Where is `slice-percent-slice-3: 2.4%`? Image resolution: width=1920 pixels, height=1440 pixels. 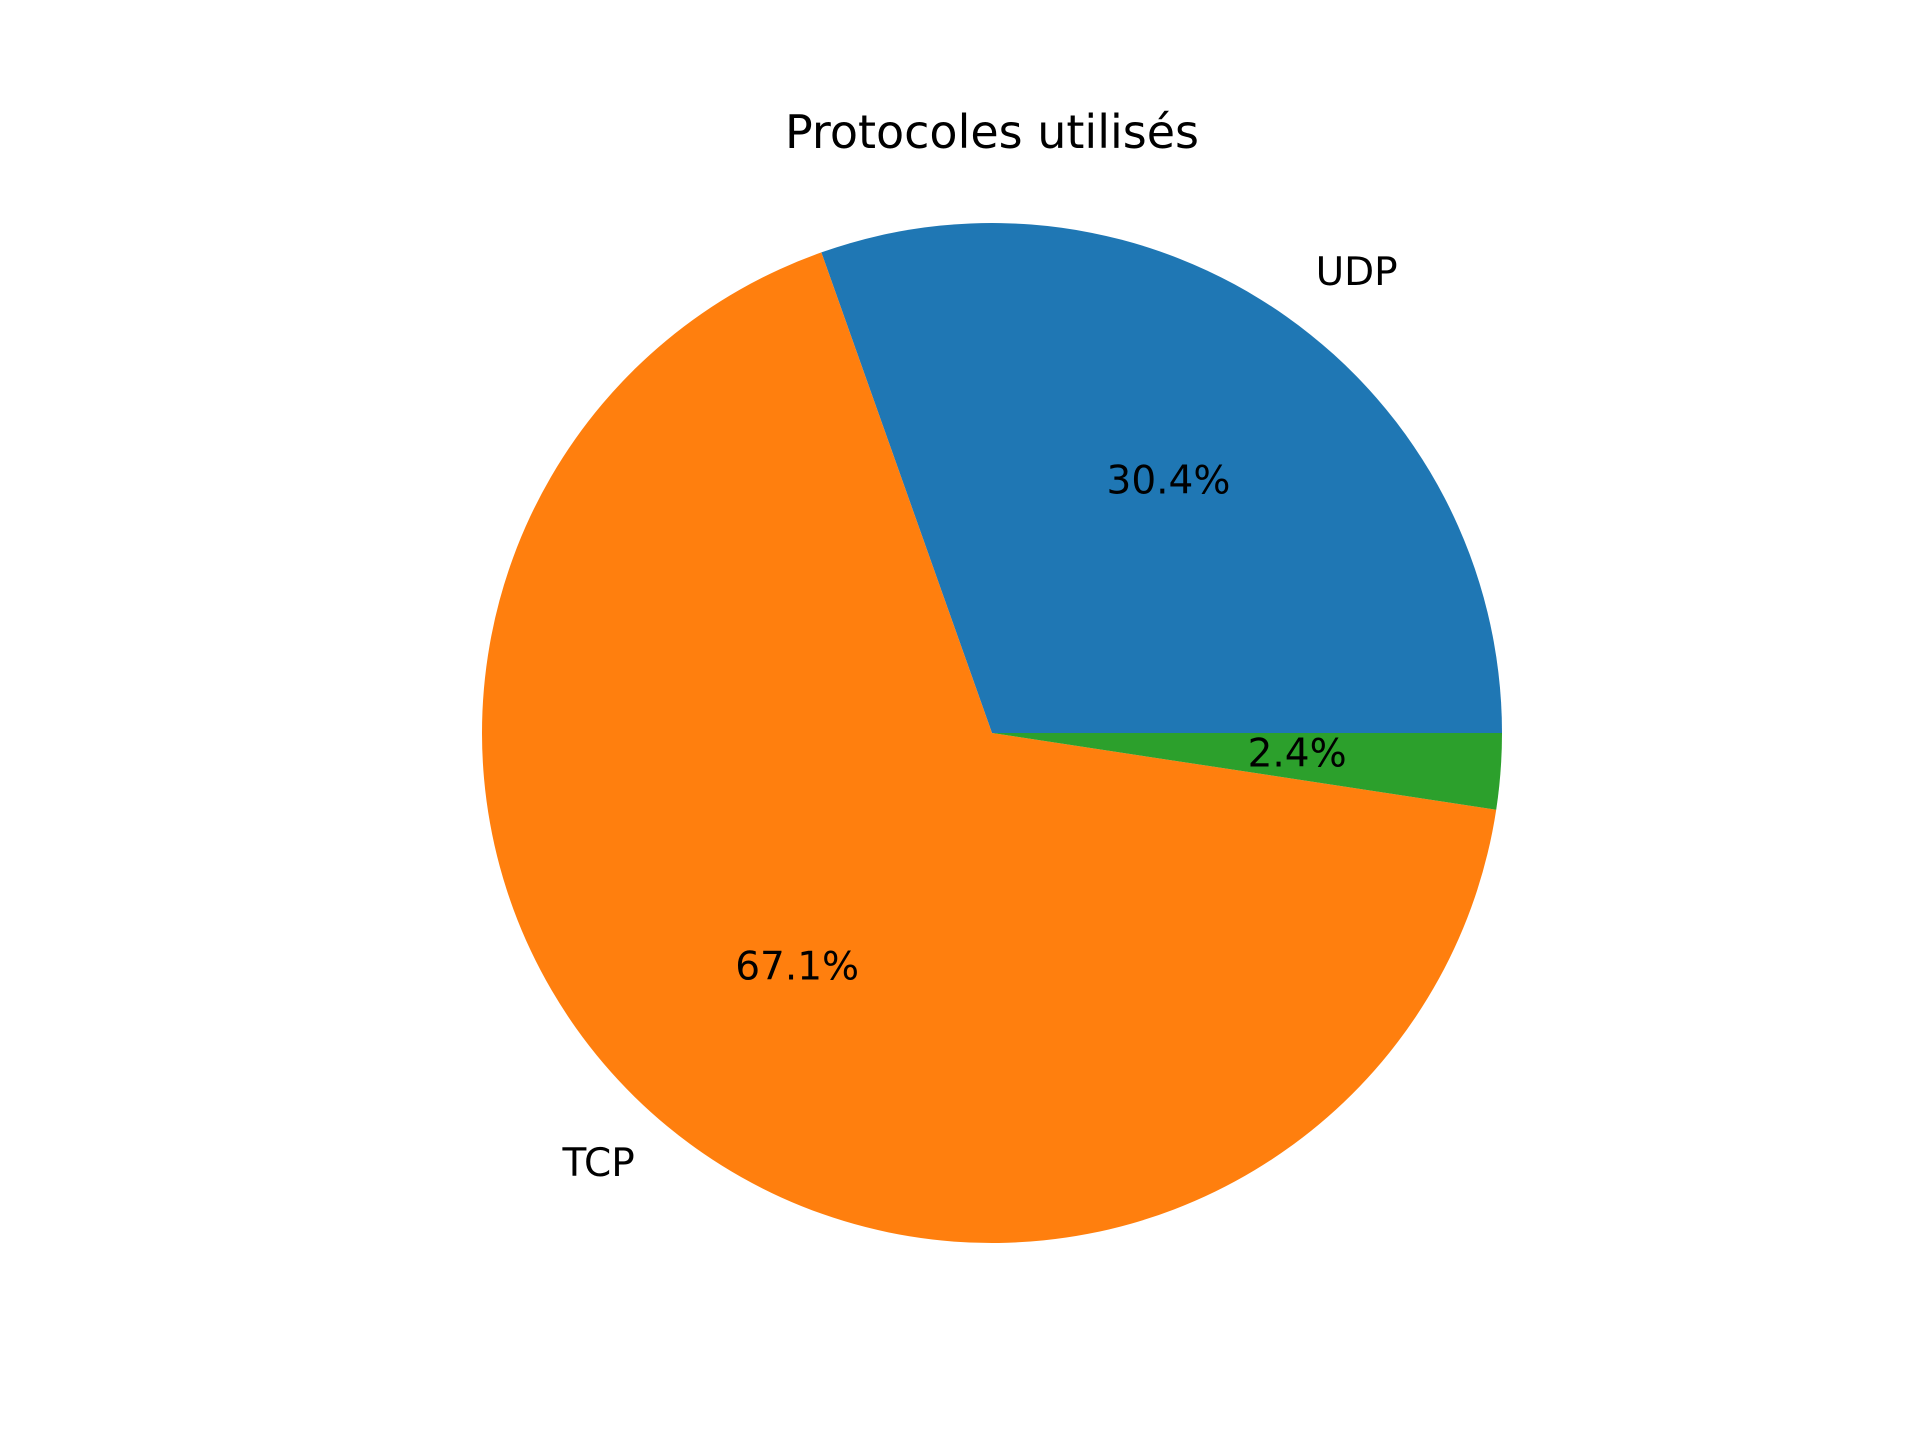
slice-percent-slice-3: 2.4% is located at coordinates (1297, 754).